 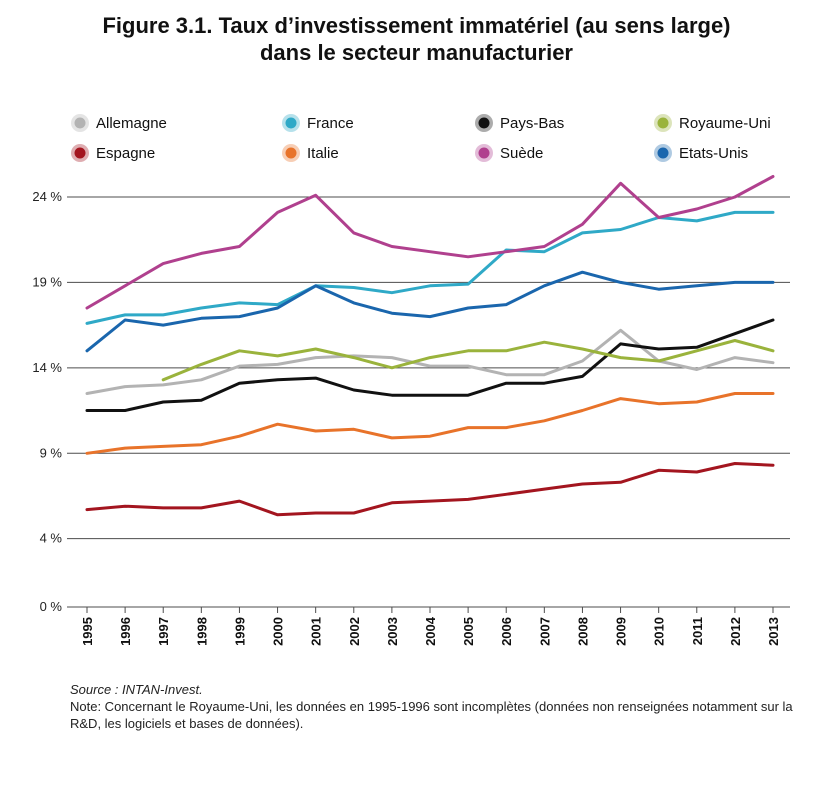 I want to click on legend-label: Royaume-Uni, so click(x=725, y=123).